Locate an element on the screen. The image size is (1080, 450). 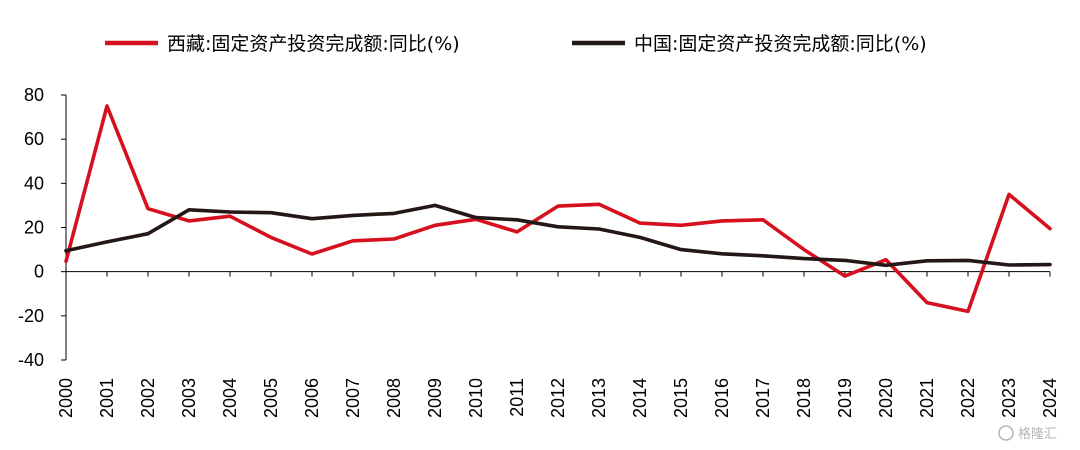
y-tick-label: -40 is located at coordinates (31, 360).